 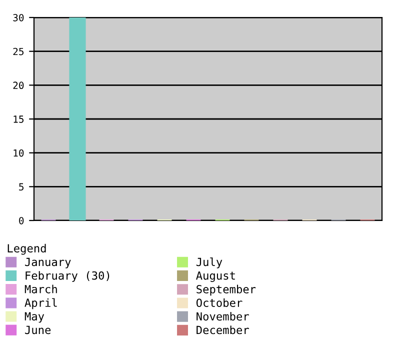 I want to click on y-tick-label: 10, so click(x=19, y=153).